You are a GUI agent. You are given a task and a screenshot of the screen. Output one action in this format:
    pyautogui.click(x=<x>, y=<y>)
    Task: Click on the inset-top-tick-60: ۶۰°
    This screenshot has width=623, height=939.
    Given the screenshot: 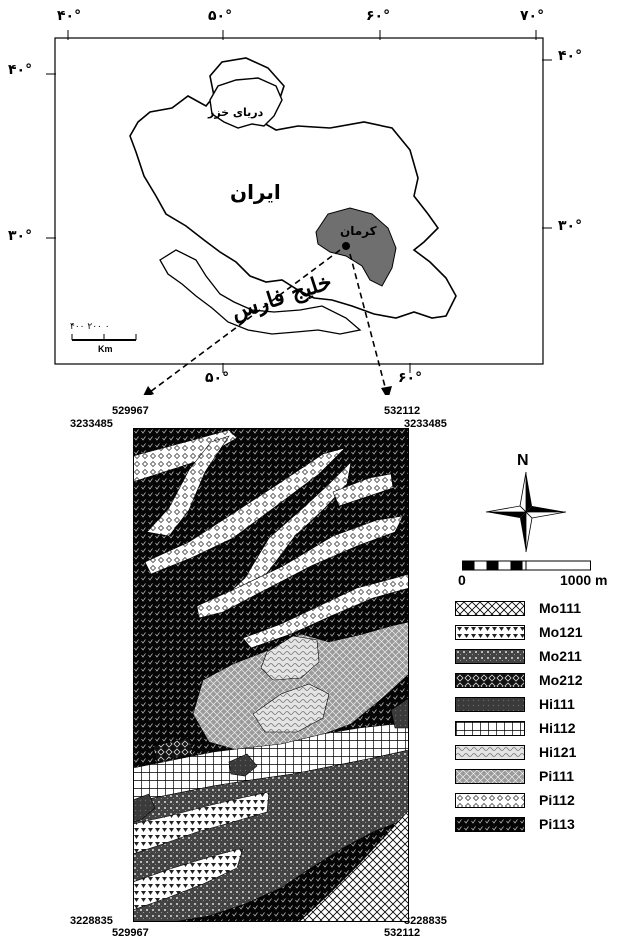 What is the action you would take?
    pyautogui.click(x=378, y=16)
    